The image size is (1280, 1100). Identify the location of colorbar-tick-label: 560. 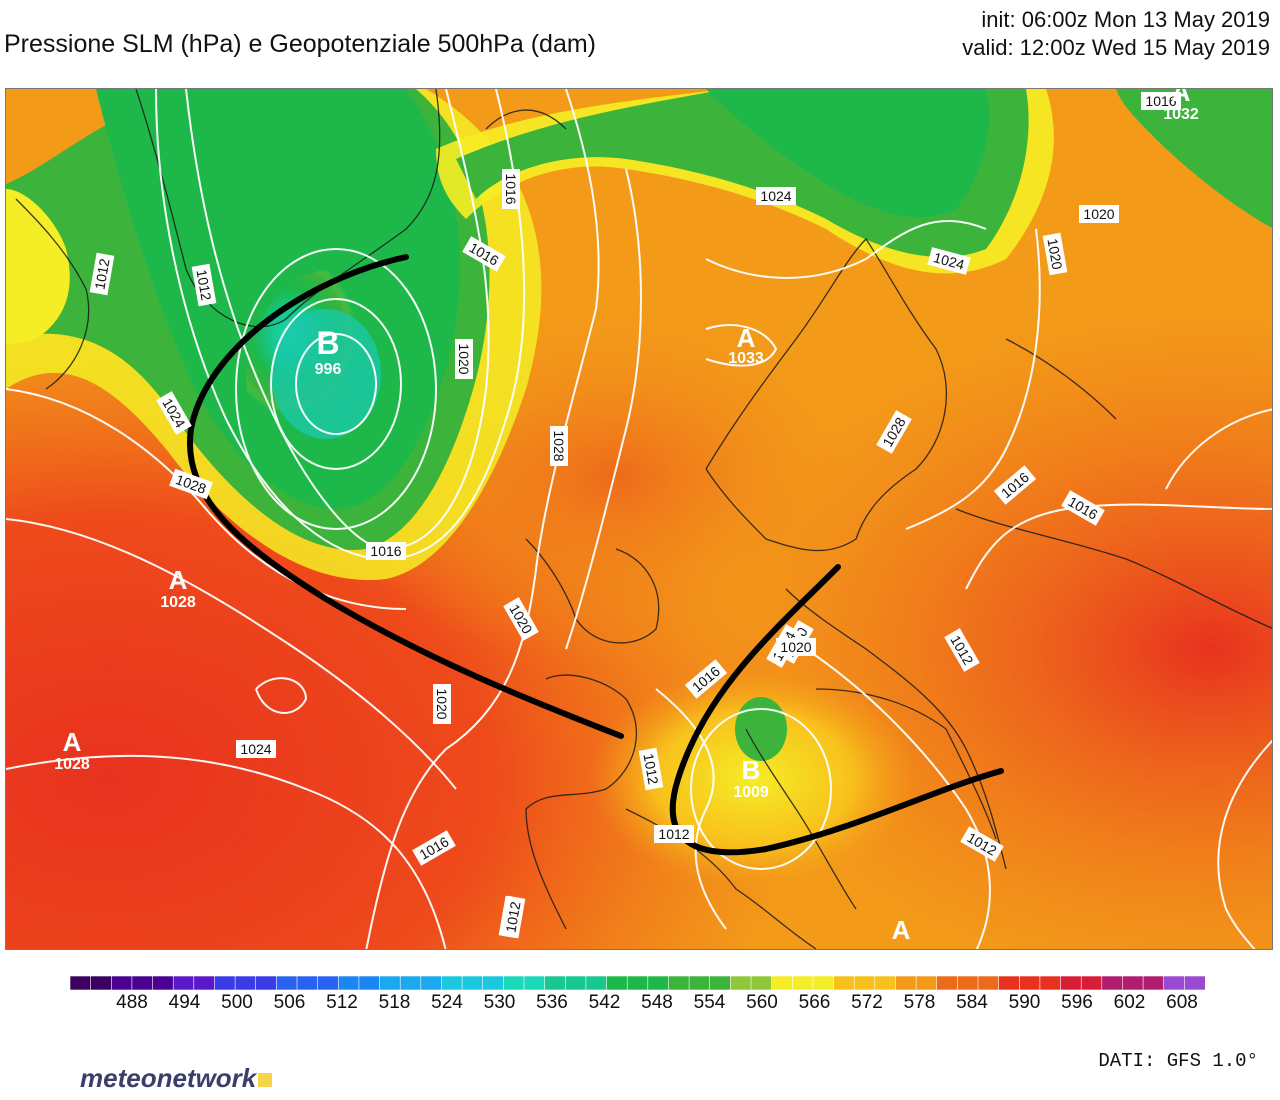
(762, 1002).